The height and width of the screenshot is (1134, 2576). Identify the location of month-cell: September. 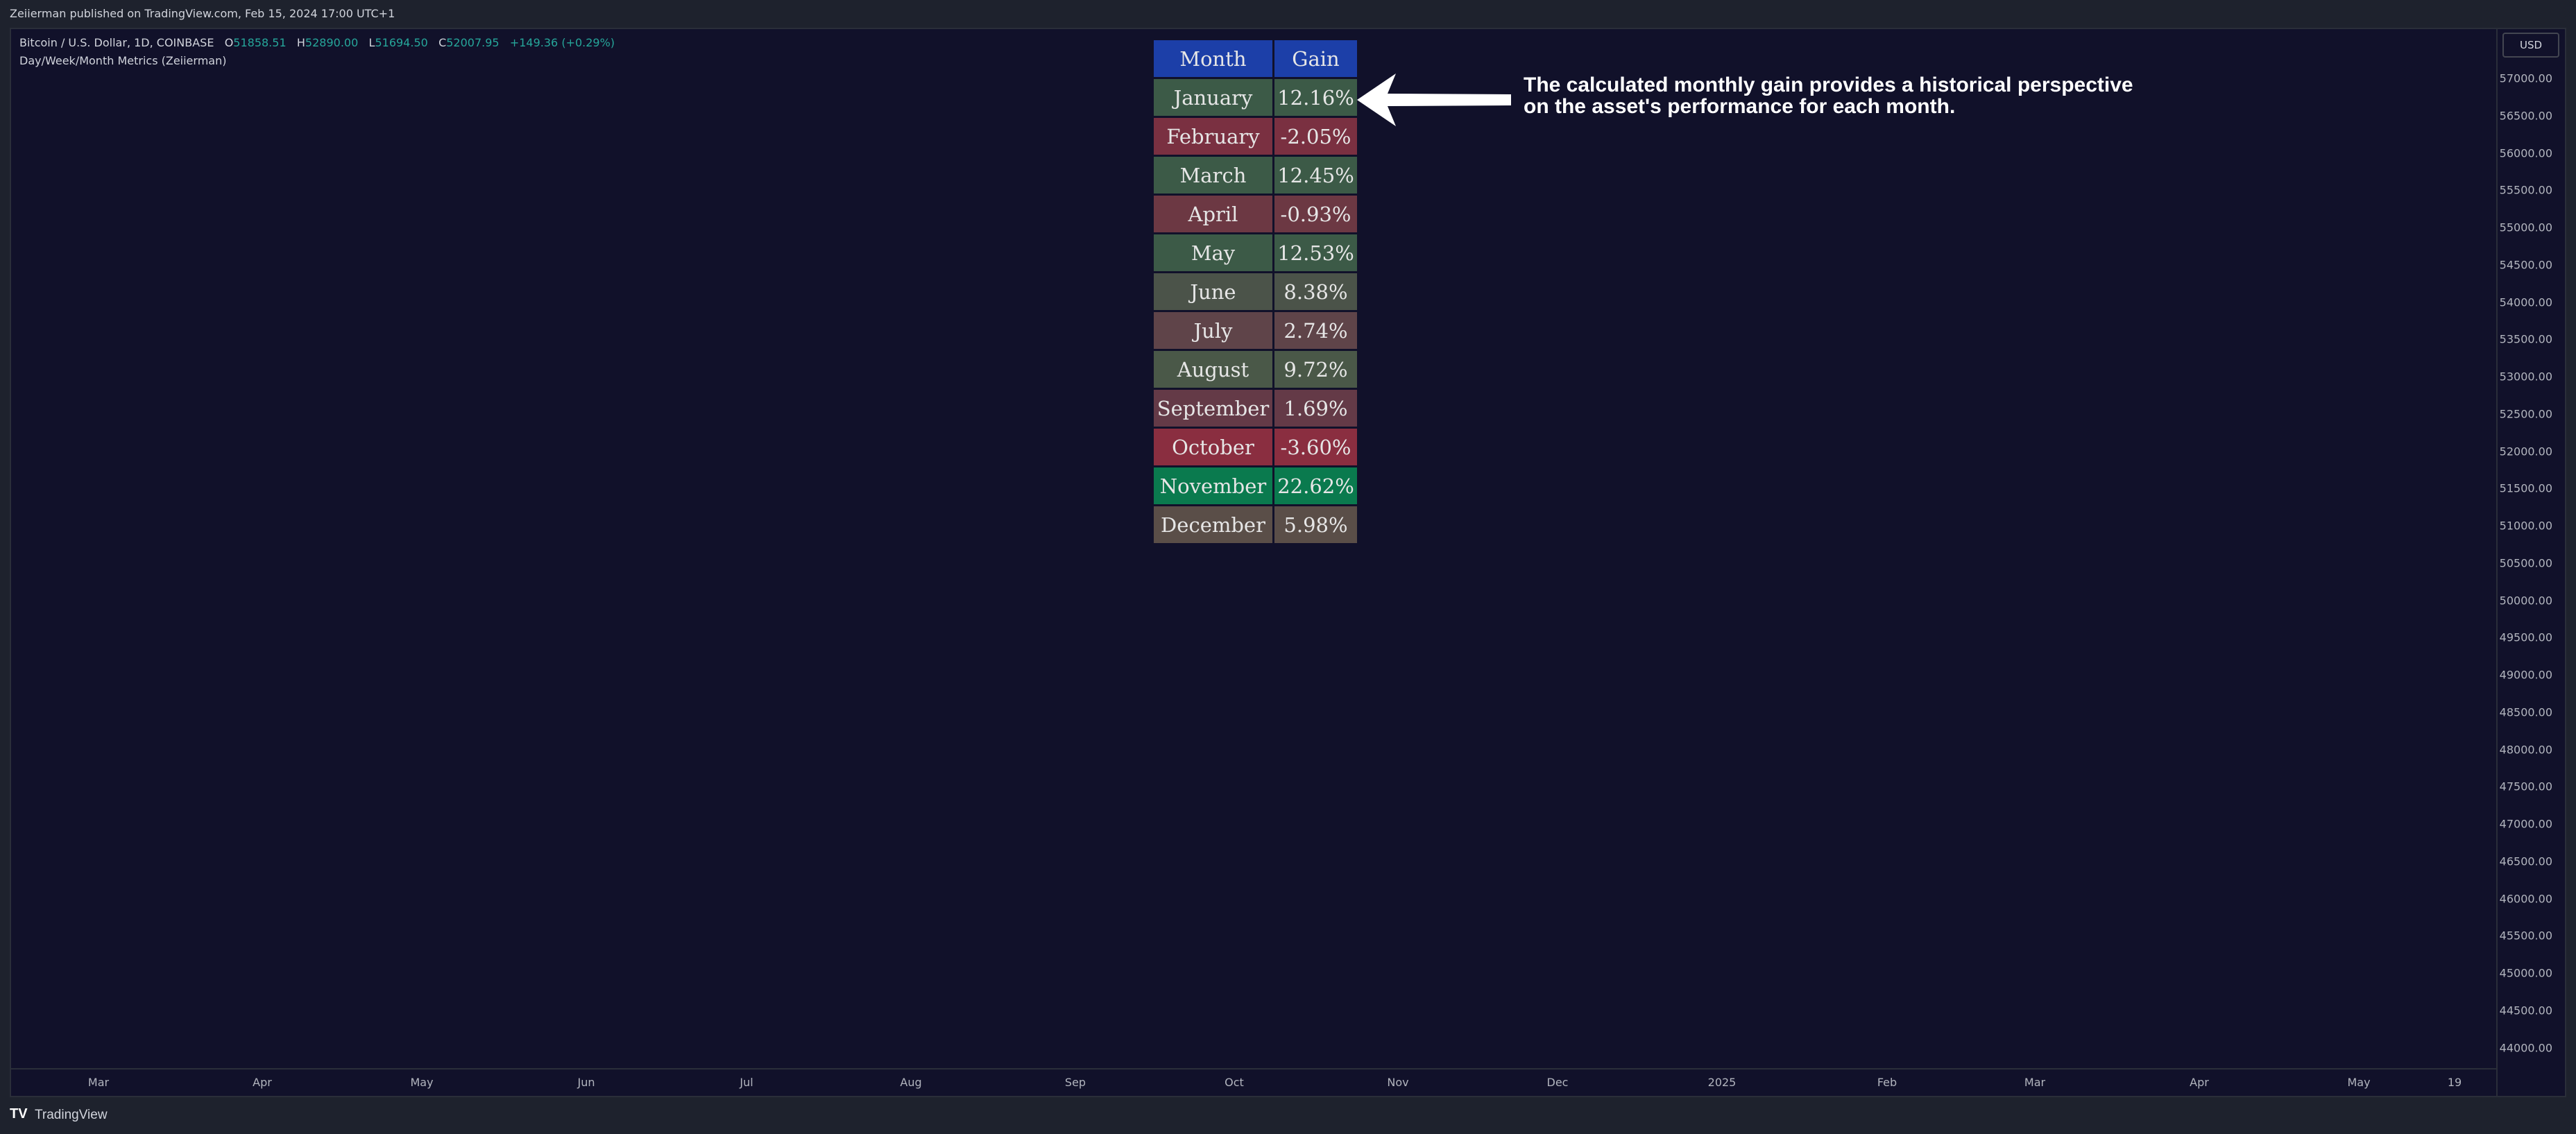
(1213, 409).